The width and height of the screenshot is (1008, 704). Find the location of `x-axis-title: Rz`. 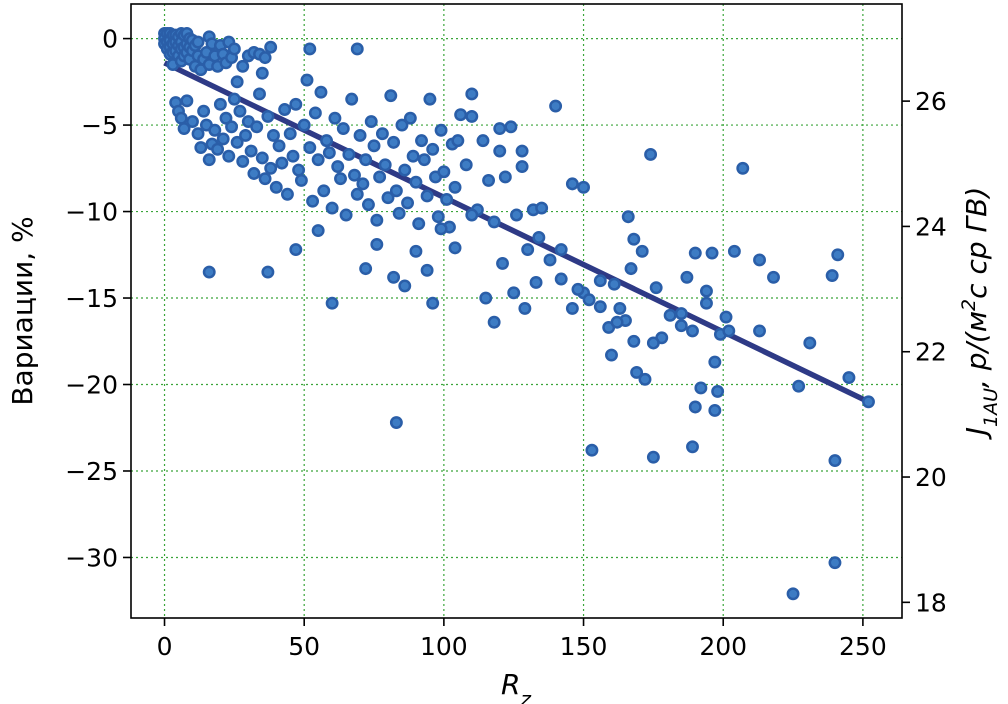

x-axis-title: Rz is located at coordinates (516, 686).